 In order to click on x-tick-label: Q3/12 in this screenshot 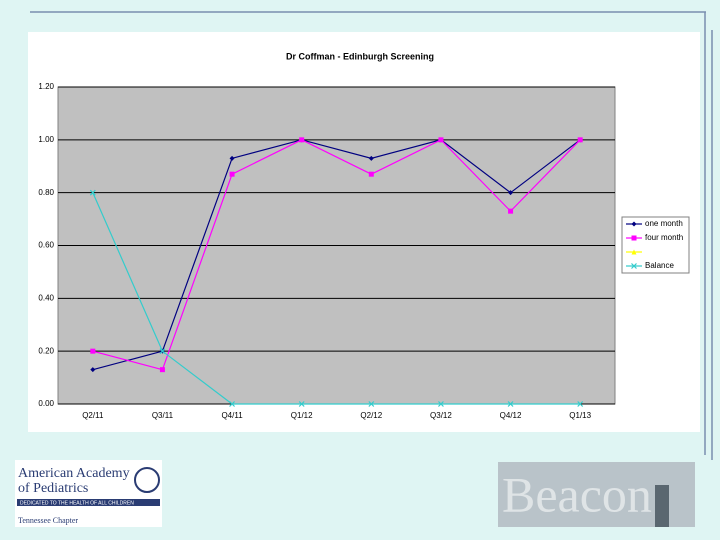, I will do `click(441, 415)`.